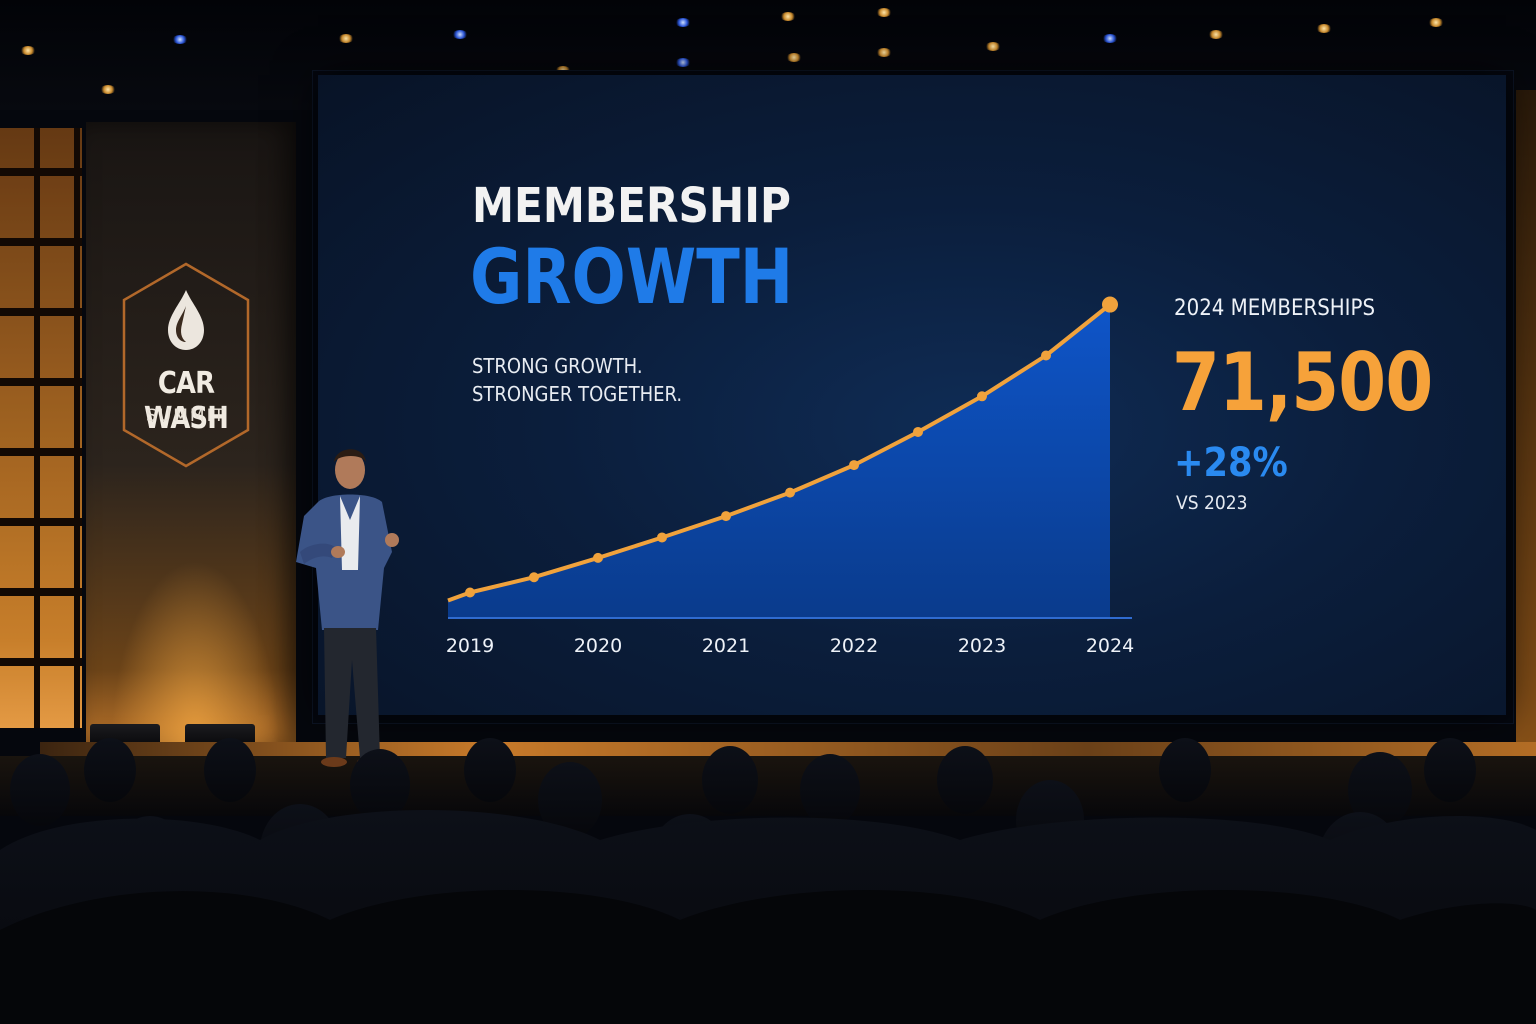 The width and height of the screenshot is (1536, 1024). Describe the element at coordinates (982, 646) in the screenshot. I see `x-tick-label: 2023` at that location.